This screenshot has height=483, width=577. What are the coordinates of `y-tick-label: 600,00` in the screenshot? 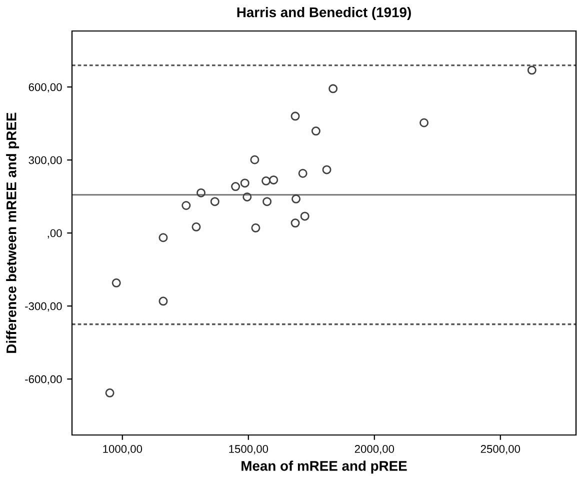 It's located at (45, 87).